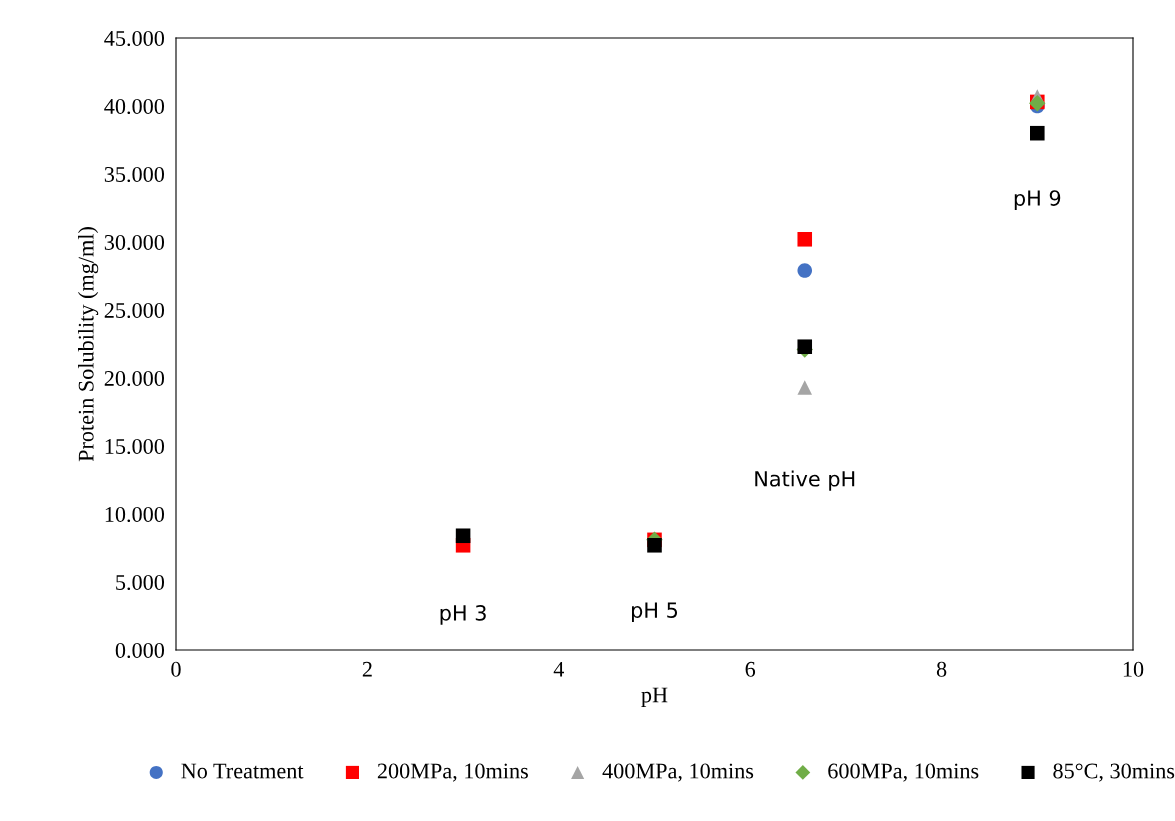 This screenshot has width=1175, height=821. Describe the element at coordinates (903, 772) in the screenshot. I see `legend-label: 600MPa, 10mins` at that location.